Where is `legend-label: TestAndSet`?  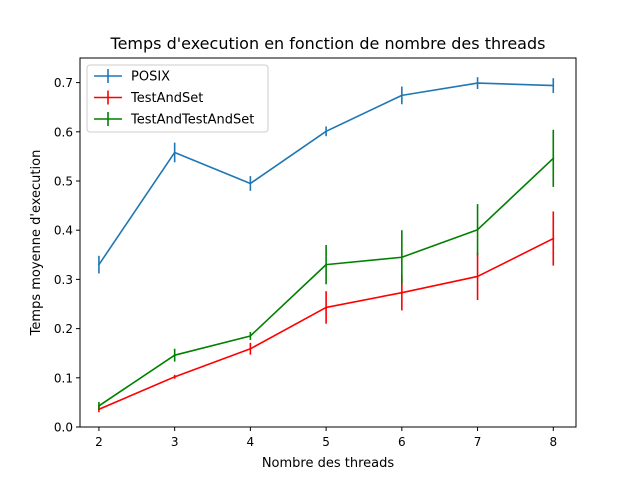
legend-label: TestAndSet is located at coordinates (166, 98).